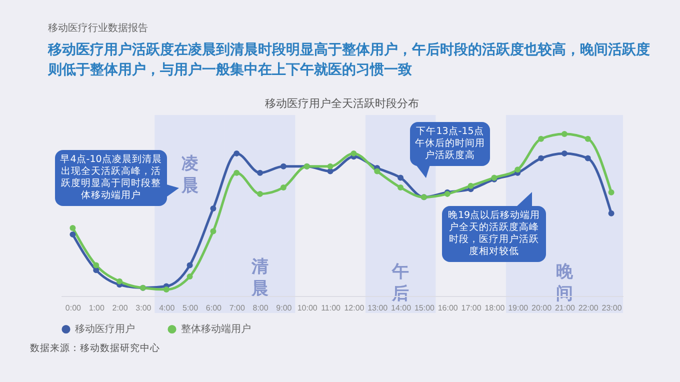  What do you see at coordinates (189, 174) in the screenshot?
I see `band-label: 凌晨` at bounding box center [189, 174].